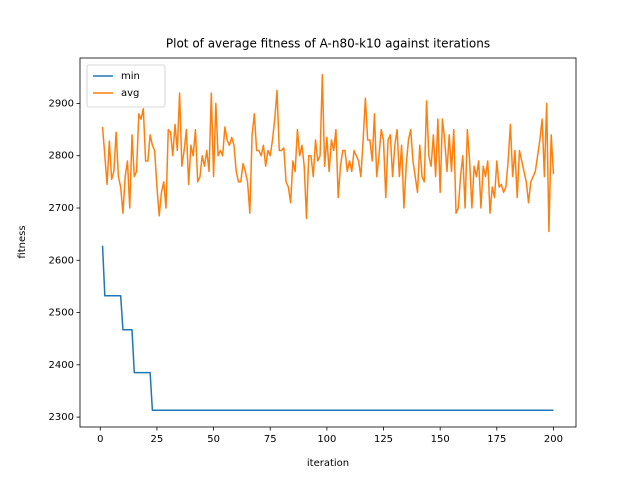  I want to click on y-tick-label: 2300, so click(61, 417).